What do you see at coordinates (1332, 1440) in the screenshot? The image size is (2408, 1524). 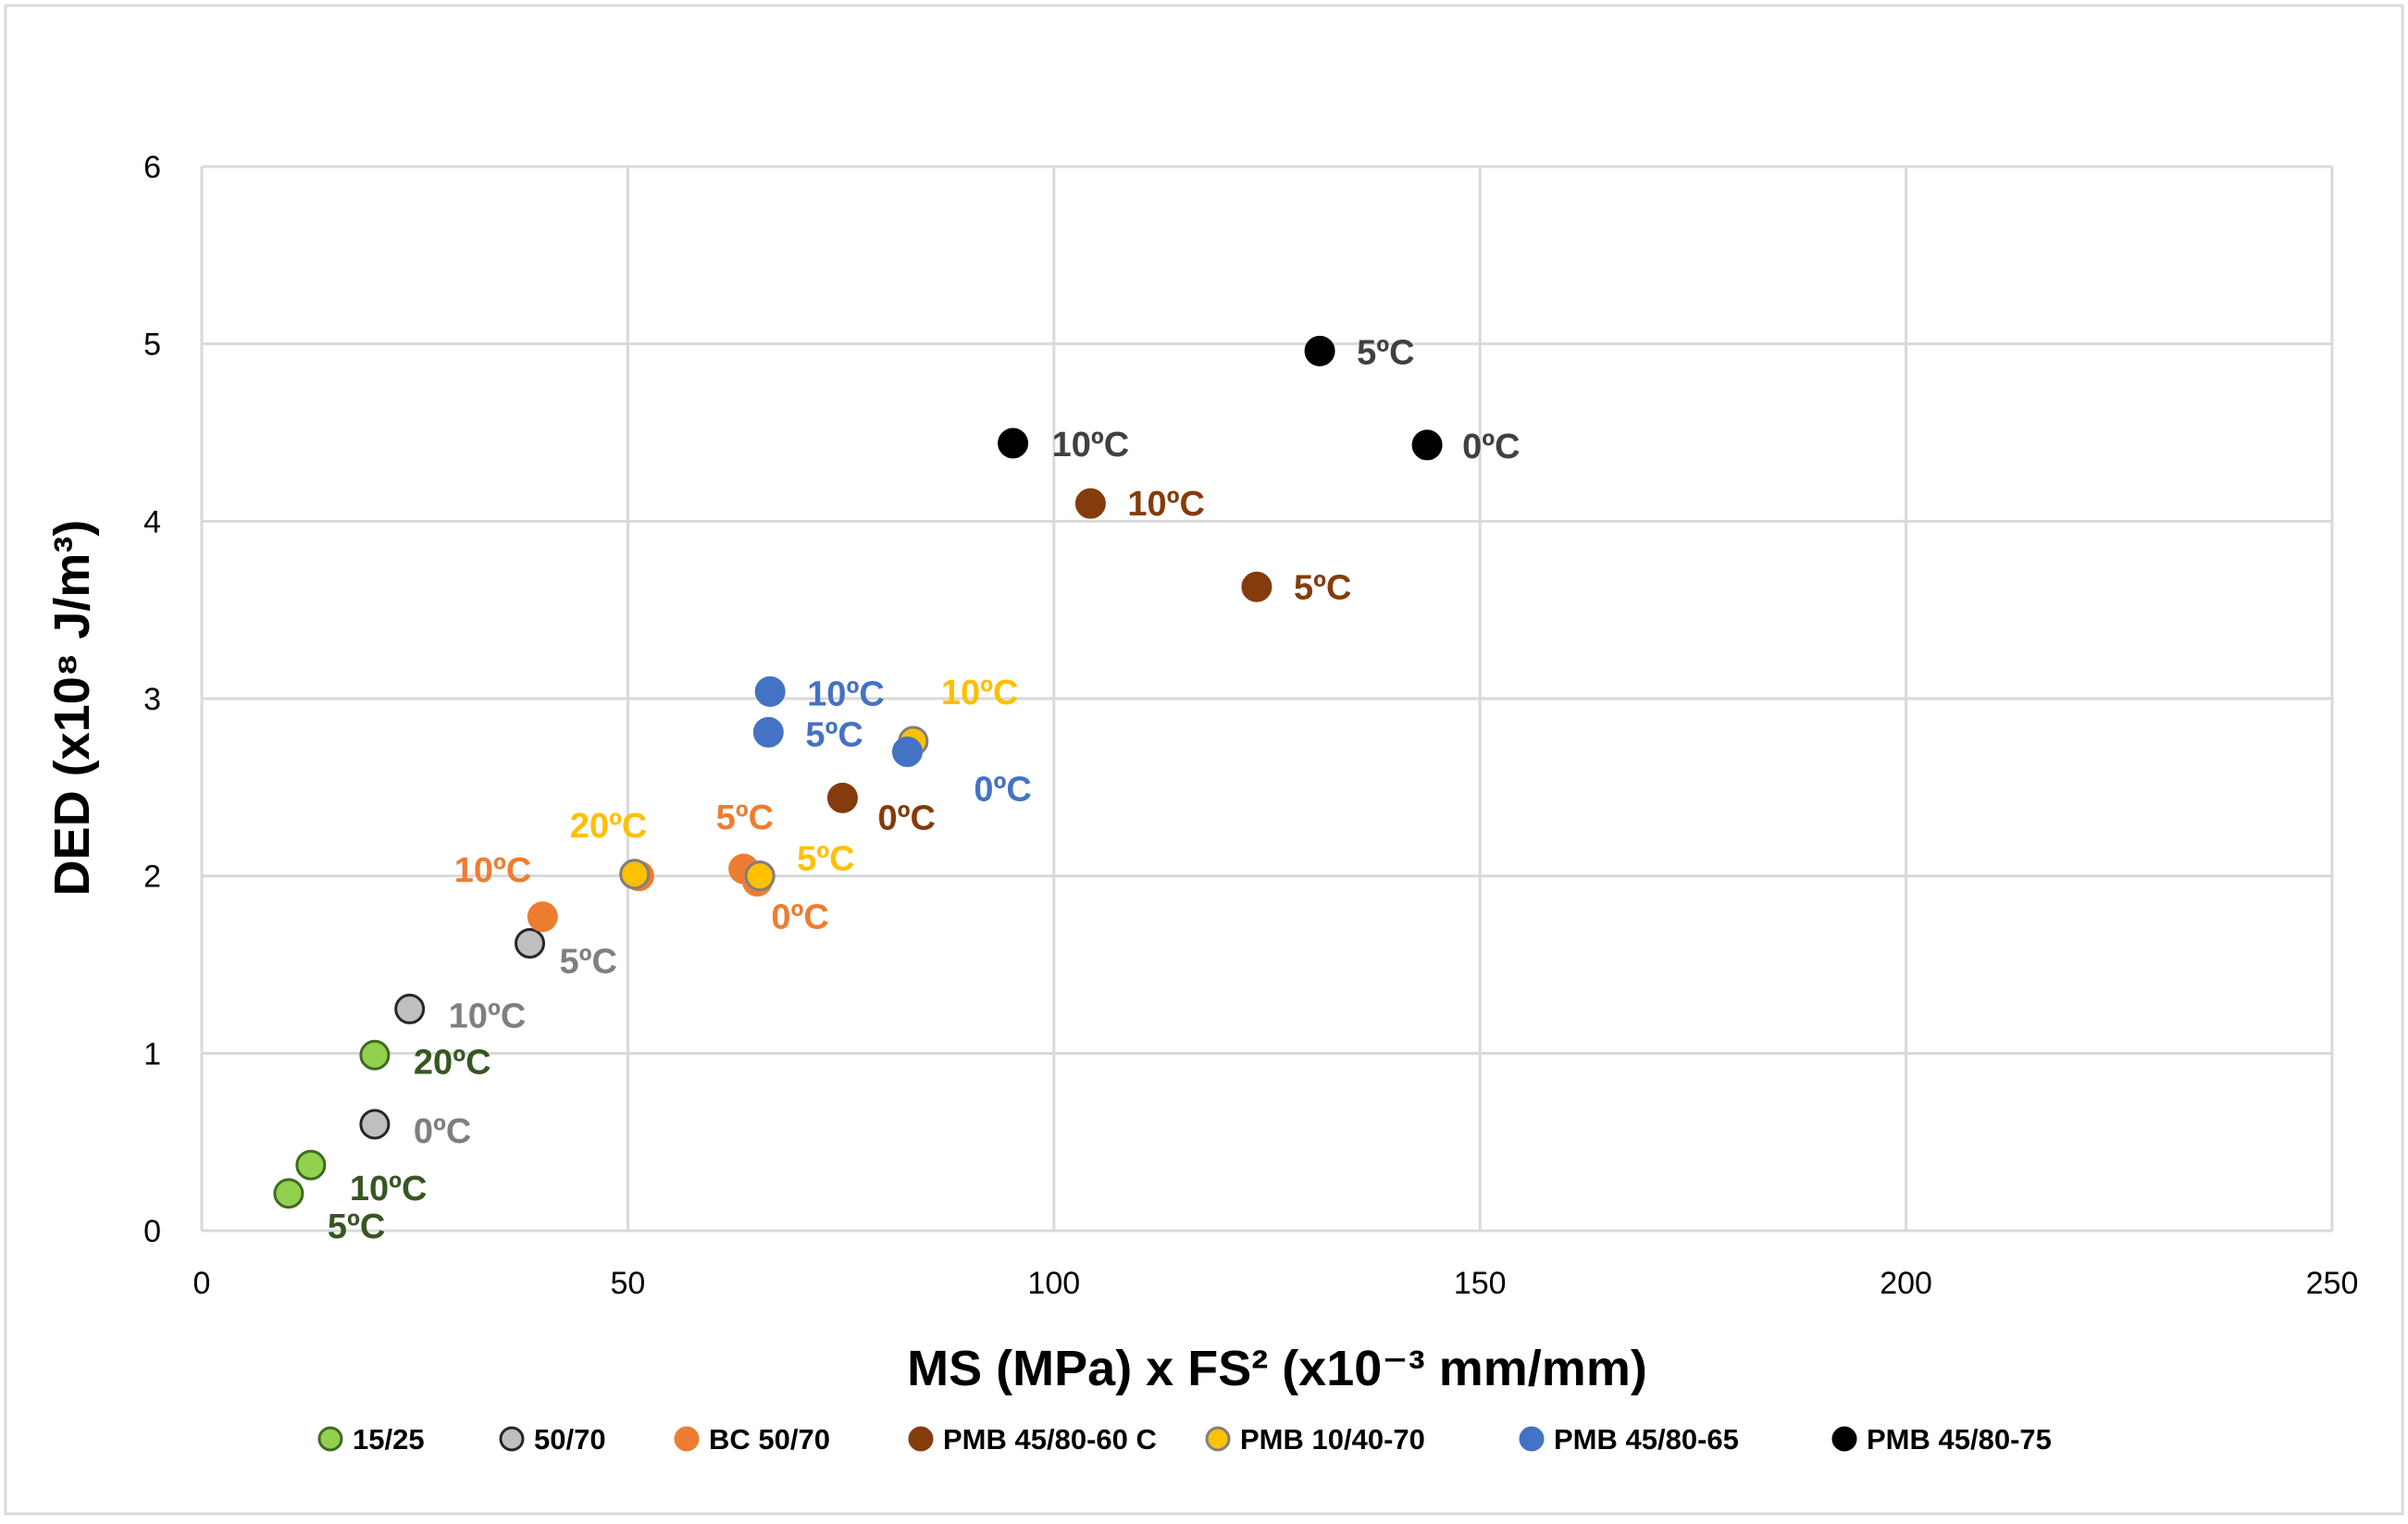 I see `legend-label: PMB 10/40-70` at bounding box center [1332, 1440].